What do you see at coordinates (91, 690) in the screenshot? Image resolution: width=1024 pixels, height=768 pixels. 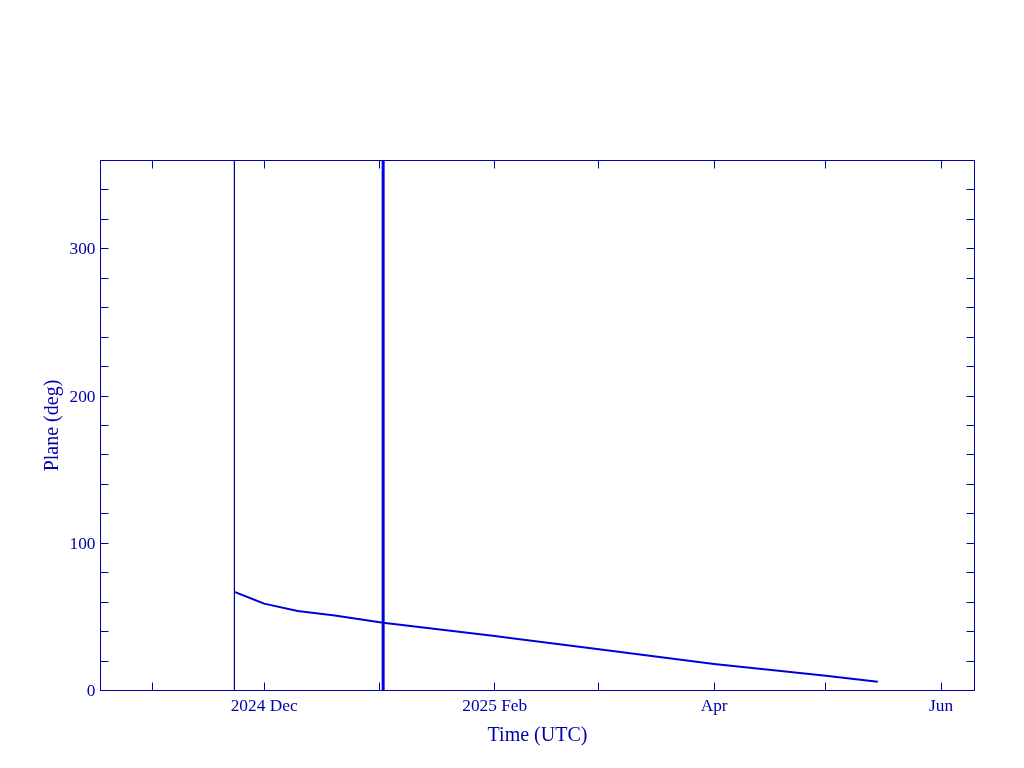 I see `y-tick-label: 0` at bounding box center [91, 690].